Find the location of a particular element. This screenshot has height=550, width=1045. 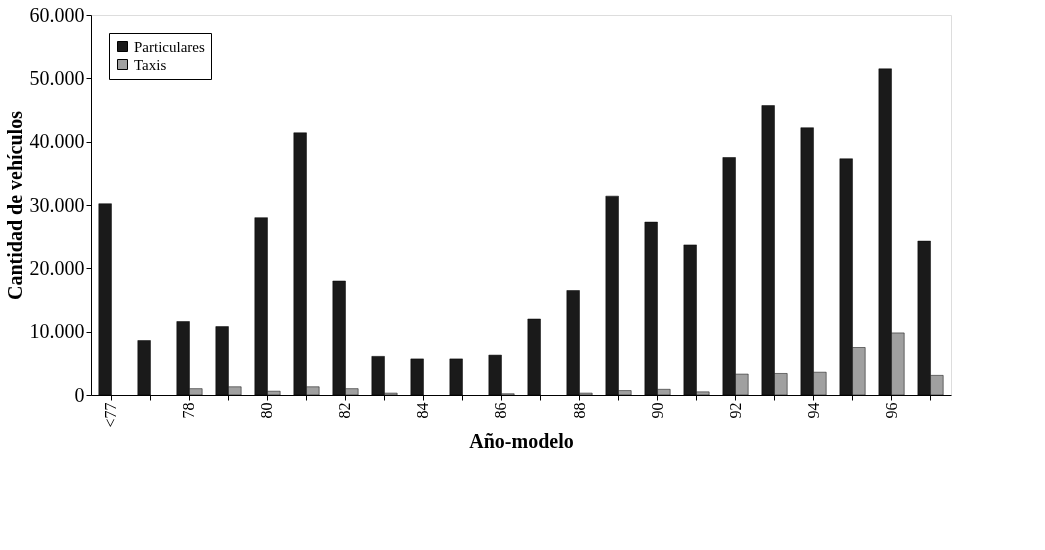

legend-label: Particulares is located at coordinates (169, 46).